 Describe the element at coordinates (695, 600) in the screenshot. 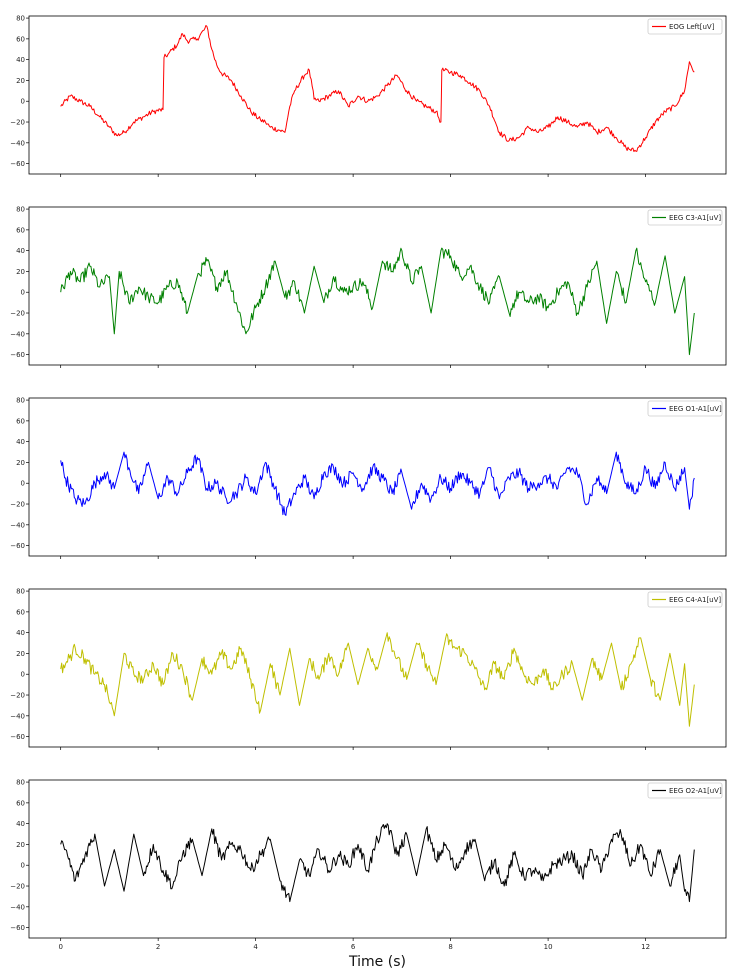

I see `legend-label: EEG C4-A1[uV]` at that location.